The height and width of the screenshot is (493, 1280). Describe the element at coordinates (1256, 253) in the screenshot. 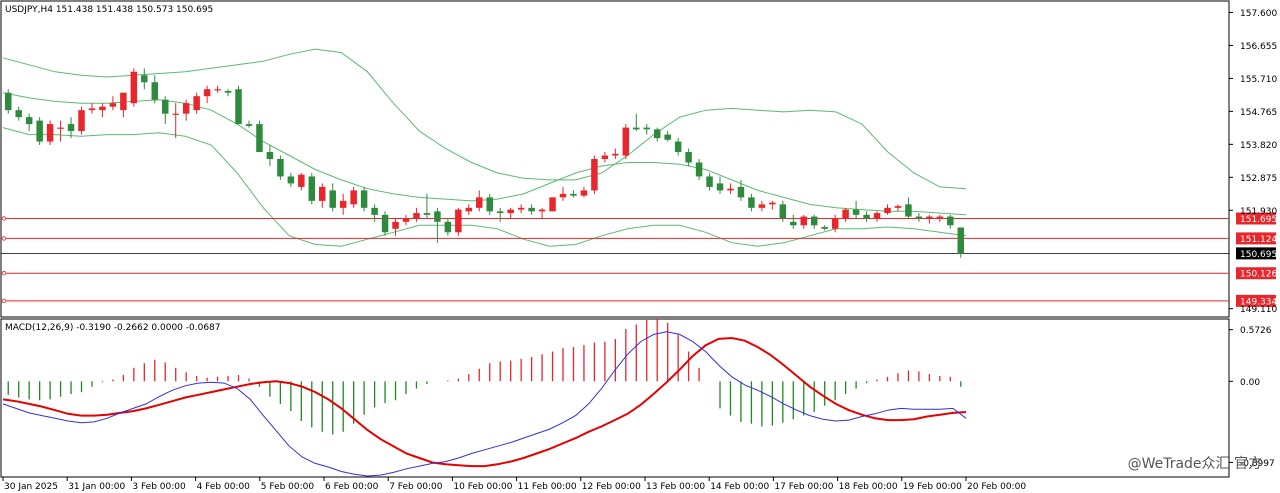

I see `current-price-tag` at that location.